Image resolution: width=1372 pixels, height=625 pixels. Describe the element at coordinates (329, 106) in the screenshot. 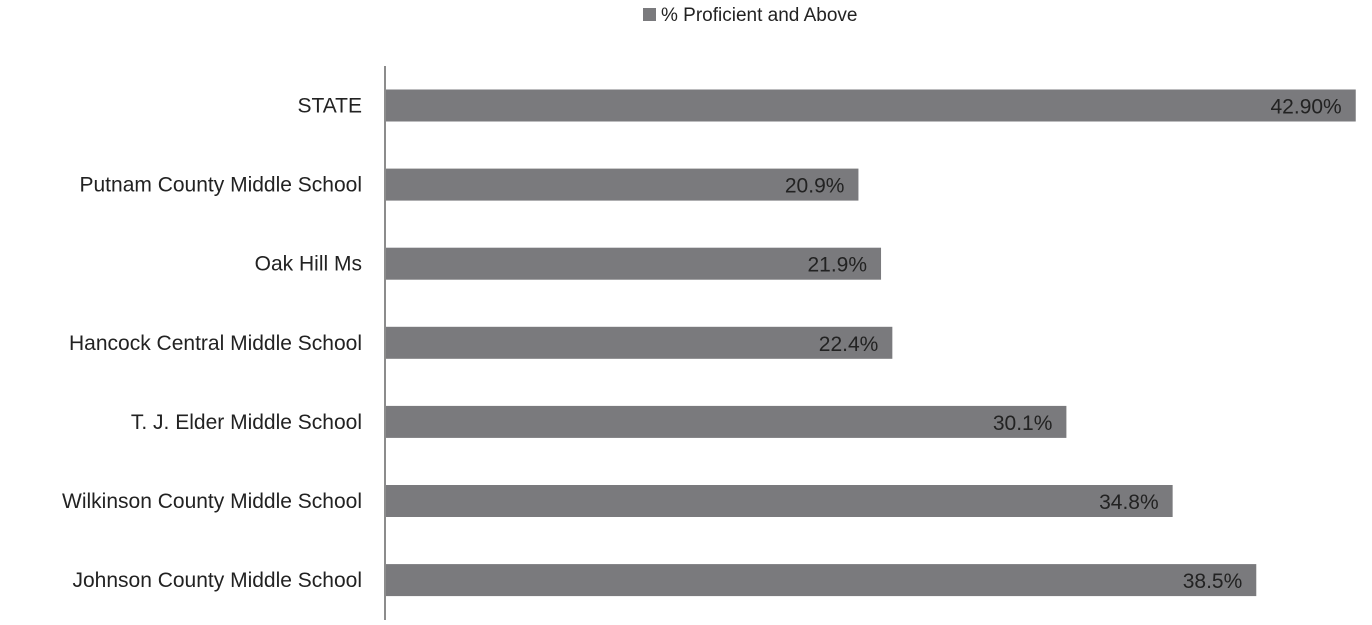

I see `category-label: STATE` at that location.